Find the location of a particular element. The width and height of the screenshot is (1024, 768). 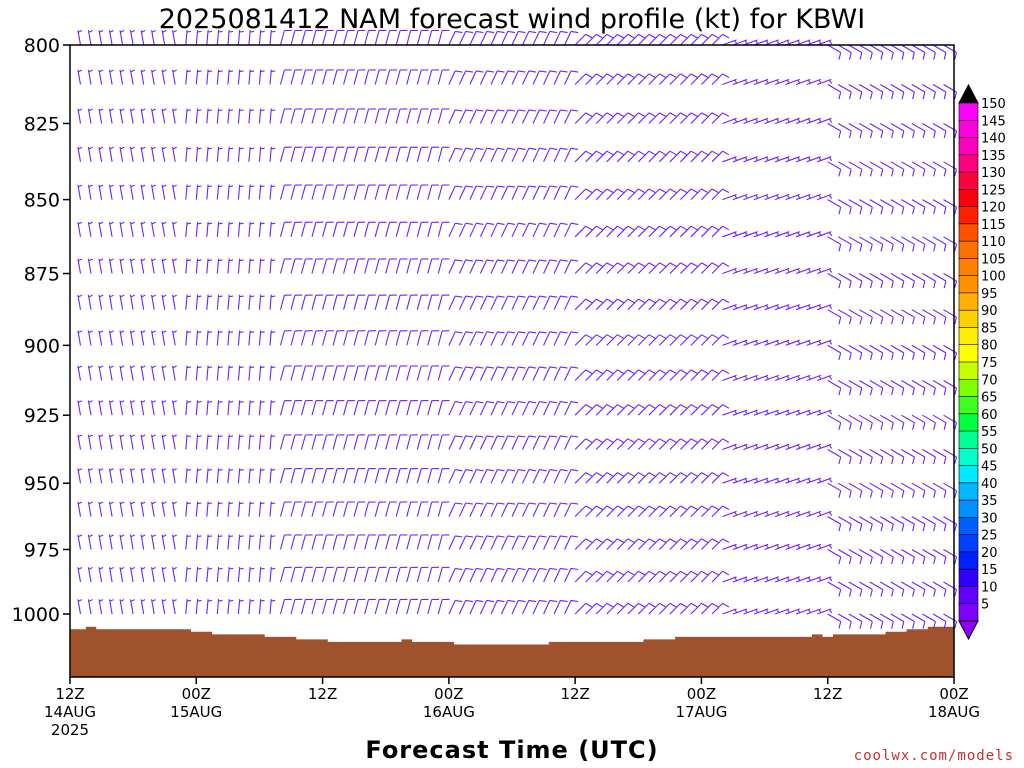

y-tick-label: 900 is located at coordinates (42, 346).